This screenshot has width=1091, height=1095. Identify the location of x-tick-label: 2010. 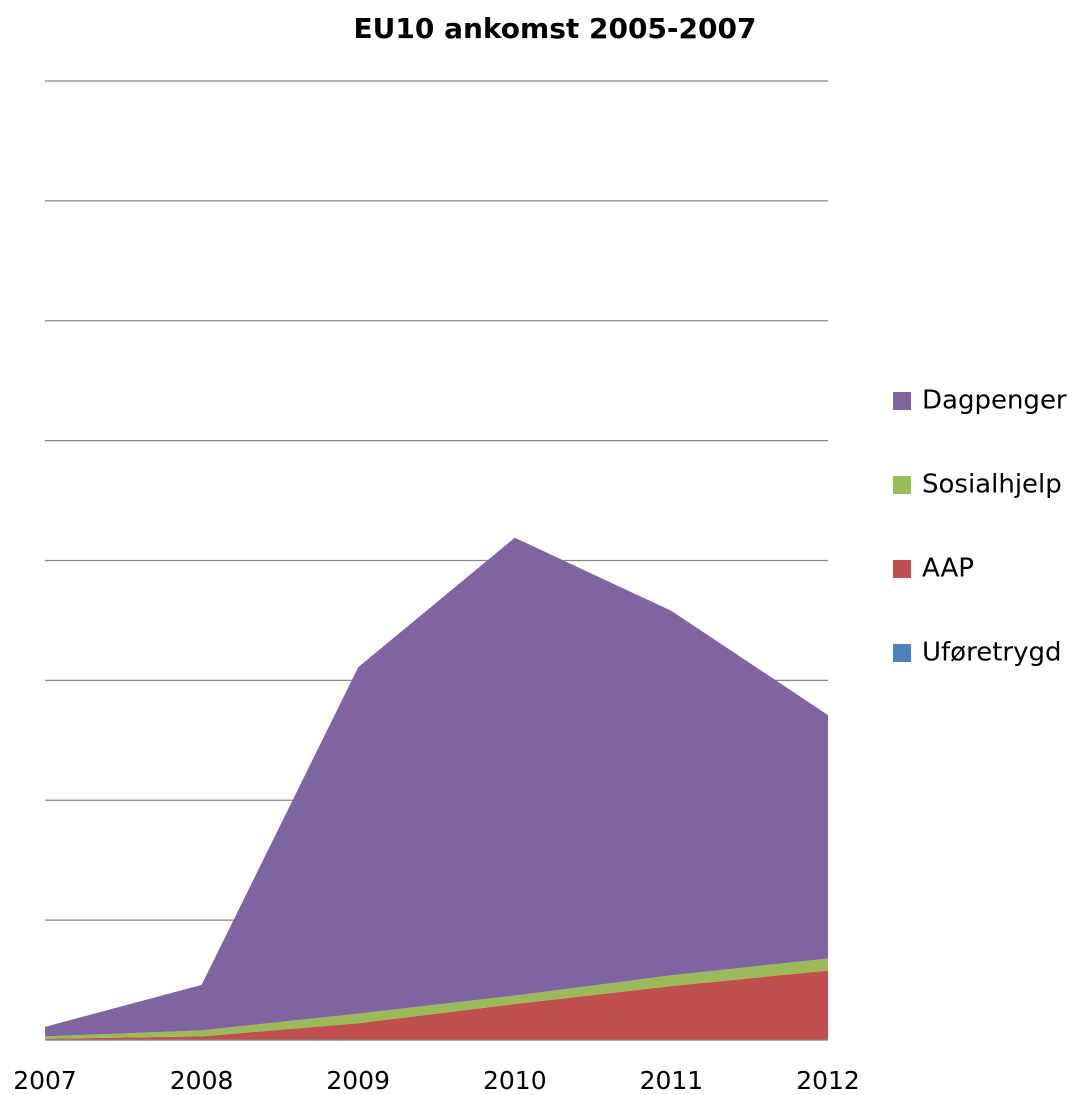
(515, 1080).